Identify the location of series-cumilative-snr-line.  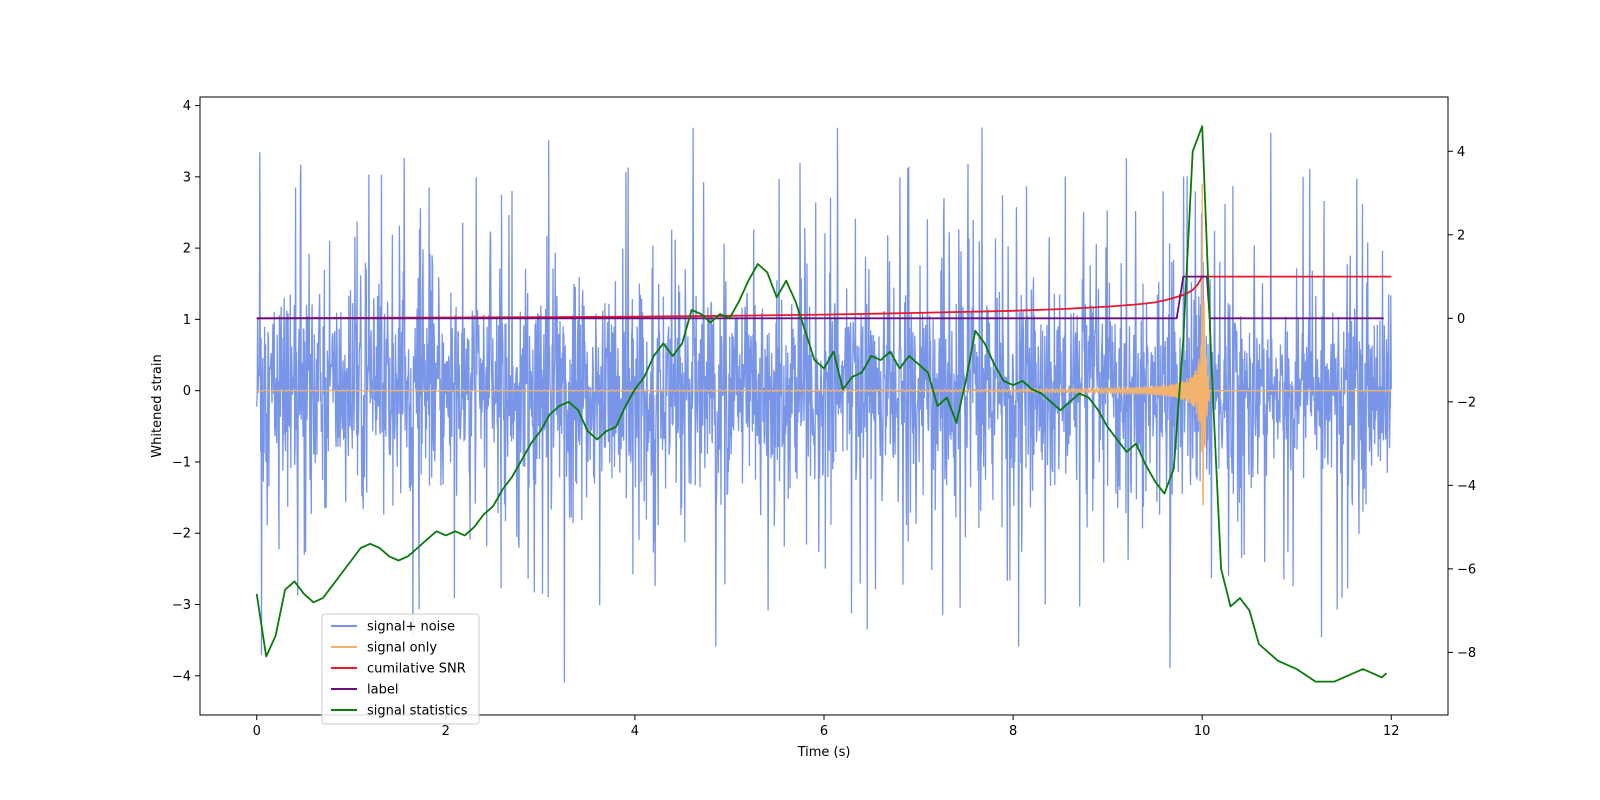
(824, 297).